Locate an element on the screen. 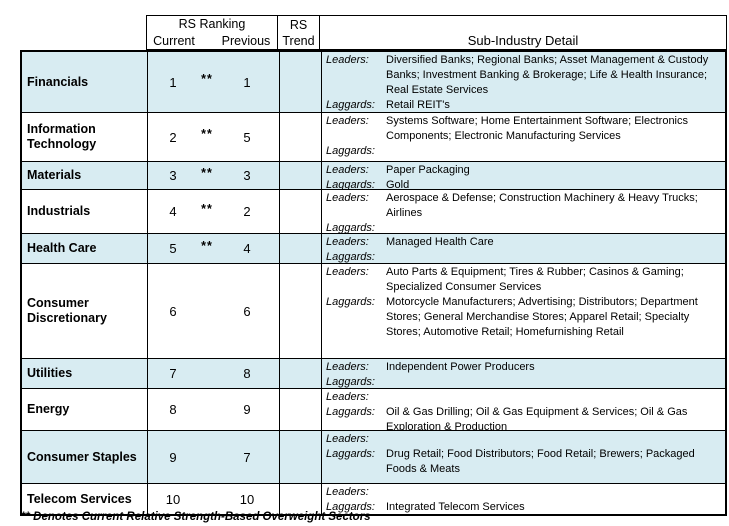 This screenshot has height=526, width=729. rs-ranking-cell: 8 9 is located at coordinates (214, 409).